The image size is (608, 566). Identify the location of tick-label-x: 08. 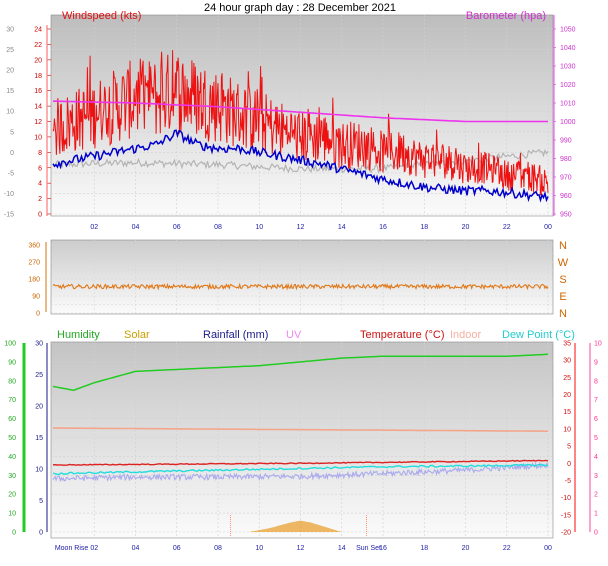
(218, 227).